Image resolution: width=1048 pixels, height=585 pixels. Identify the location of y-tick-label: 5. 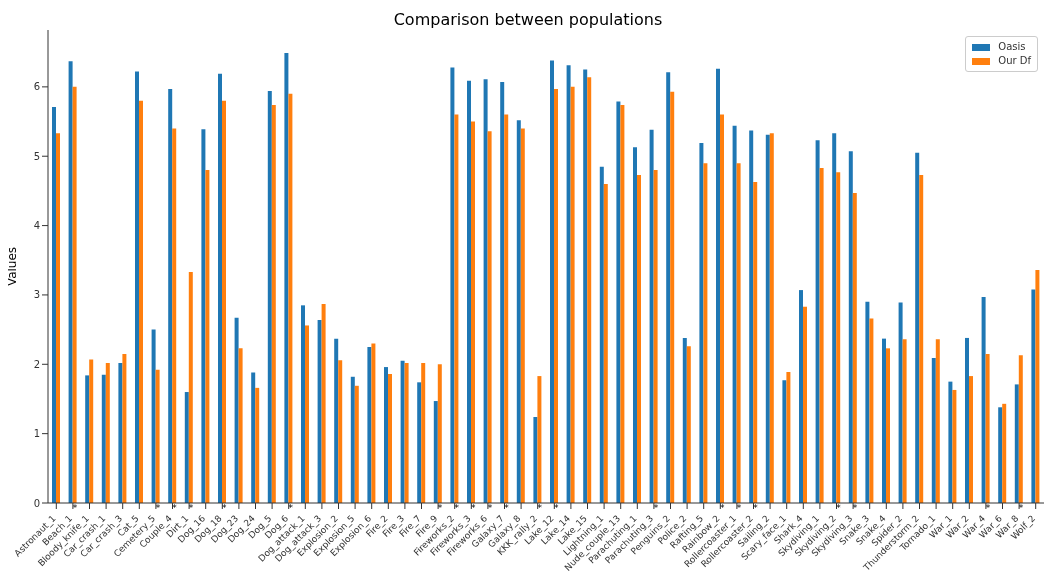
(36, 156).